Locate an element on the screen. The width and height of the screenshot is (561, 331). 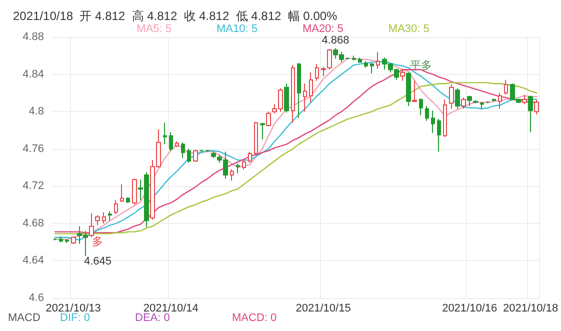
y-tick-label: 4.84 is located at coordinates (33, 74).